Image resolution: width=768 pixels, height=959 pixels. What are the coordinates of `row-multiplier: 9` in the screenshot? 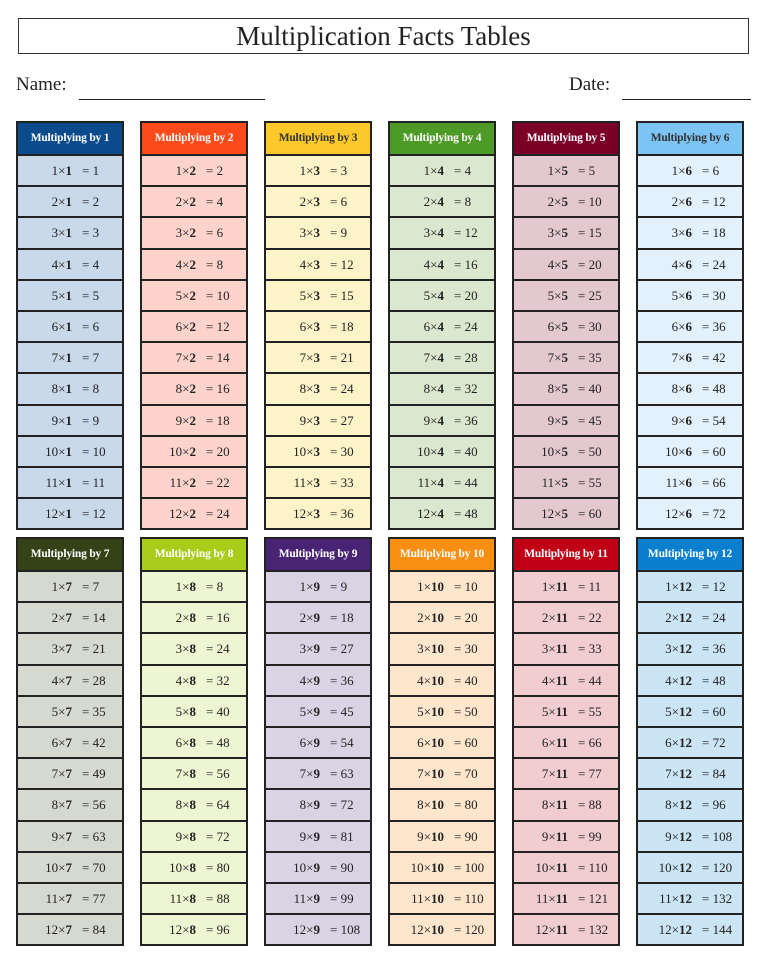 It's located at (317, 930).